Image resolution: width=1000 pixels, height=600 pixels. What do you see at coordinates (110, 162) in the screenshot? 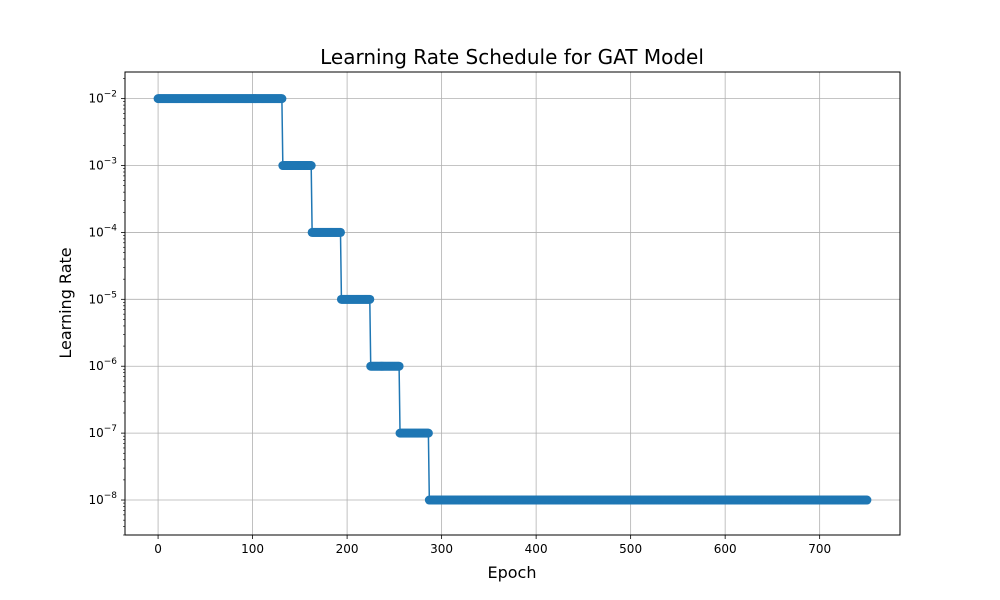
I see `y-tick-label-exponent: −3` at bounding box center [110, 162].